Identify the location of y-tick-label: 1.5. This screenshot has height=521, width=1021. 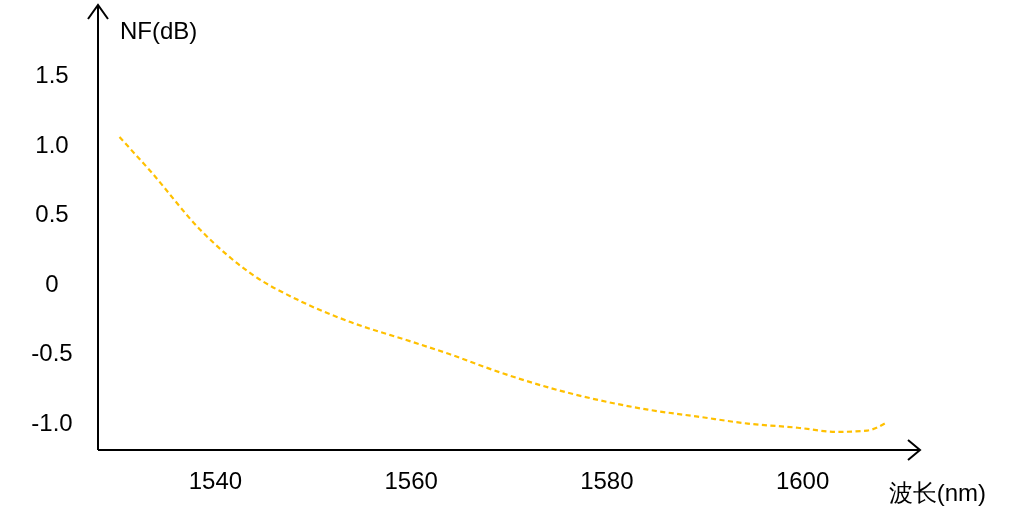
(52, 75).